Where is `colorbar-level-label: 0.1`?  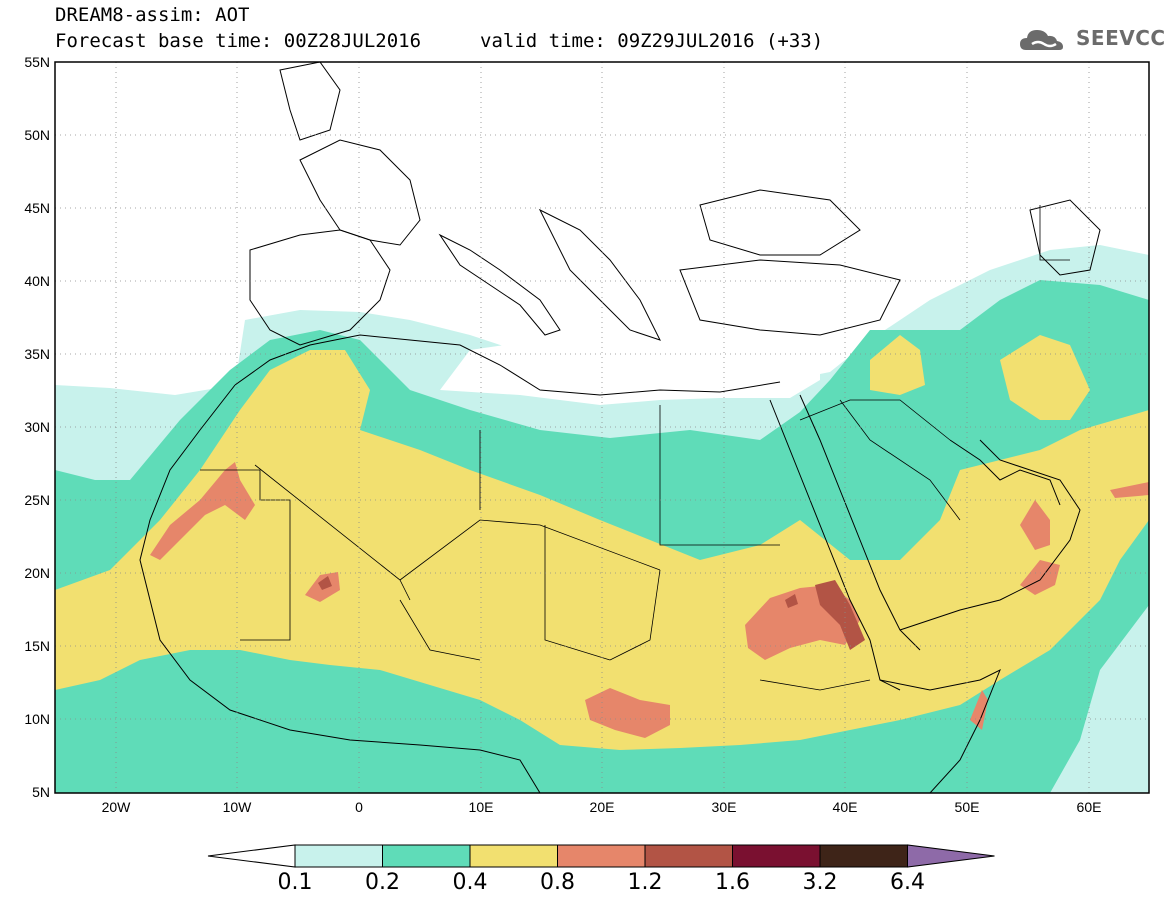 colorbar-level-label: 0.1 is located at coordinates (295, 882).